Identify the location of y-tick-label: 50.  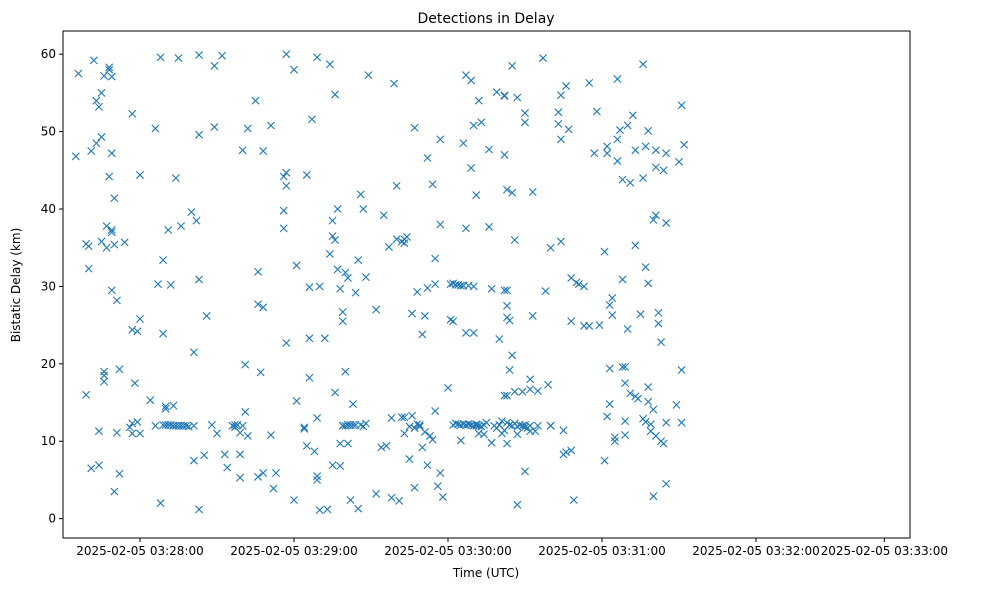
(48, 132).